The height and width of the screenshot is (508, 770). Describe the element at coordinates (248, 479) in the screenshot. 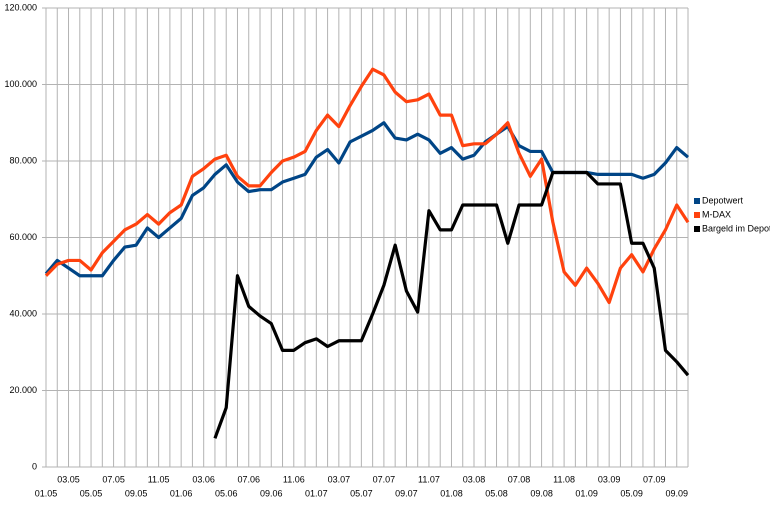

I see `x-tick-label: 07.06` at that location.